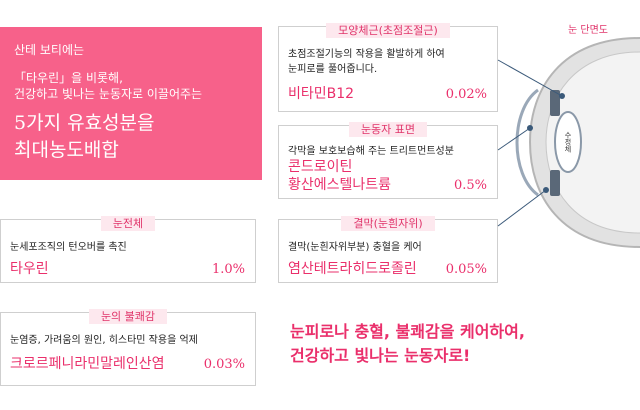  Describe the element at coordinates (224, 364) in the screenshot. I see `card-discomfort-pct: 0.03%` at that location.